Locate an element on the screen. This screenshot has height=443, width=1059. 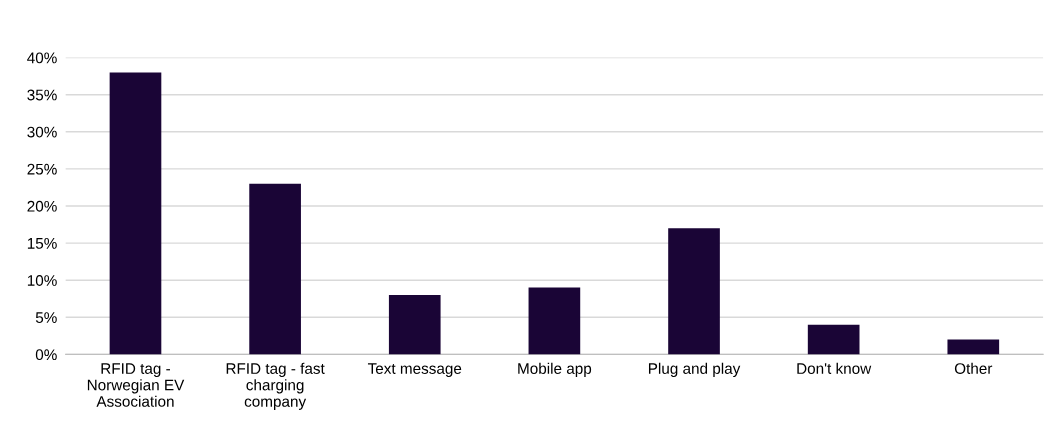
y-tick-label: 20% is located at coordinates (42, 206).